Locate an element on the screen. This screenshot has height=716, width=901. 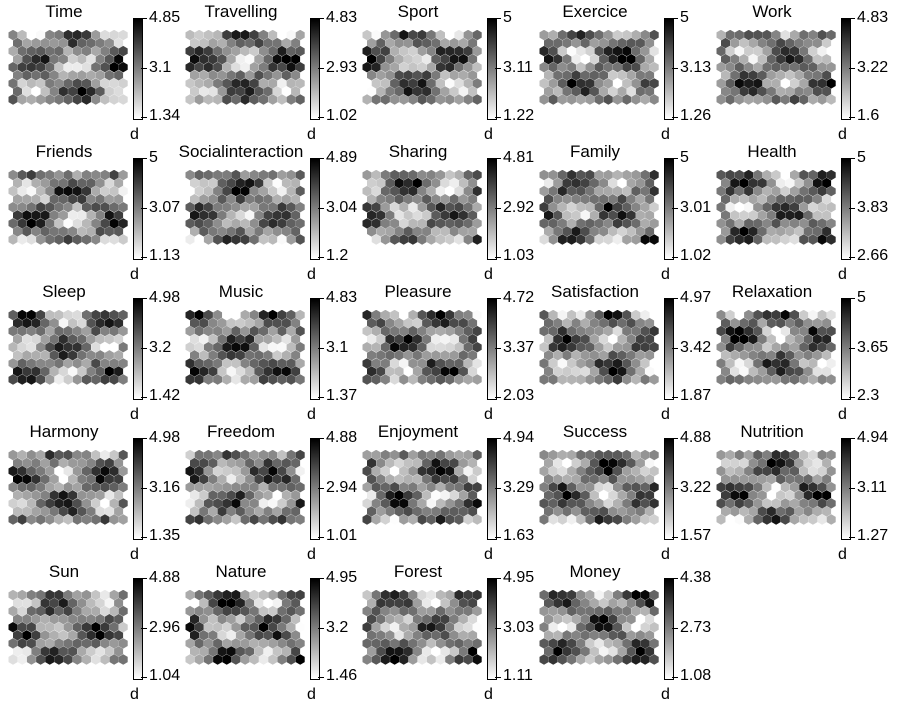
colorbar-label-max: 4.81 is located at coordinates (519, 157).